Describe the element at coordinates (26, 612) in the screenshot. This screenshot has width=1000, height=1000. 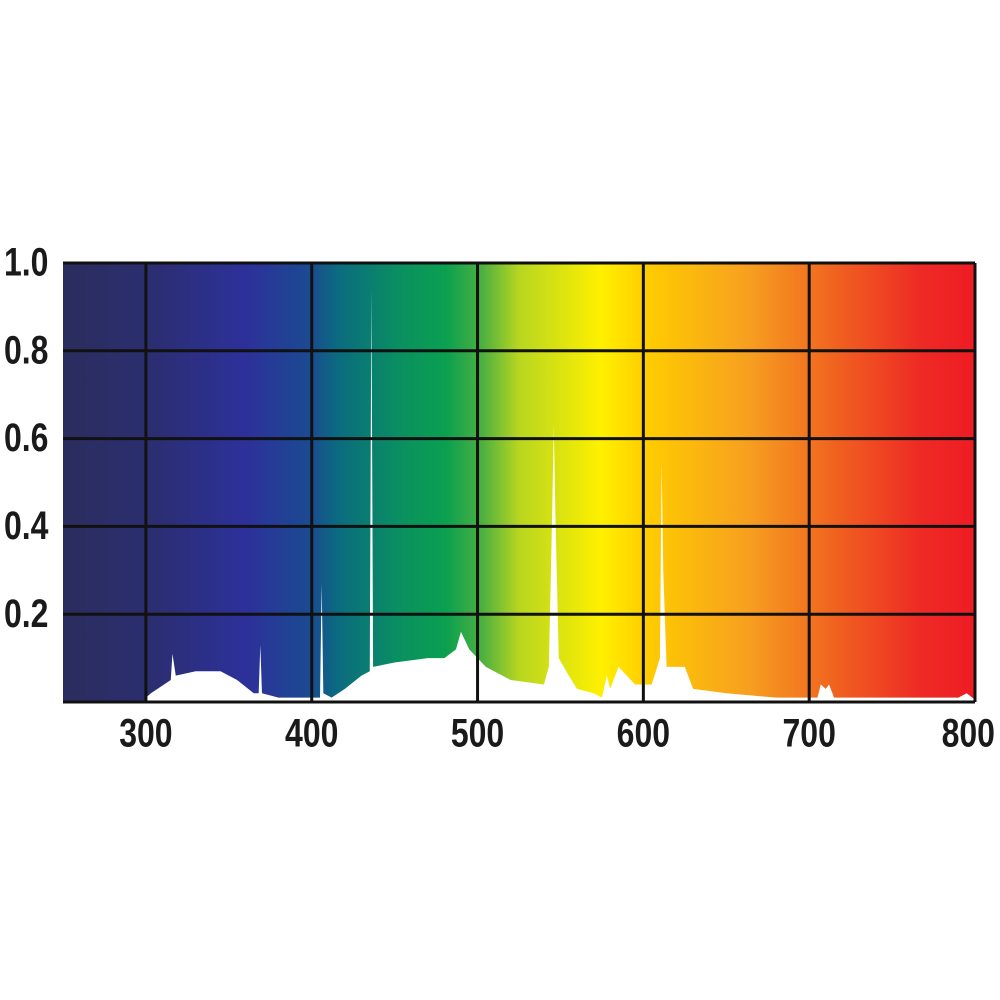
I see `y-tick-label: 0.2` at that location.